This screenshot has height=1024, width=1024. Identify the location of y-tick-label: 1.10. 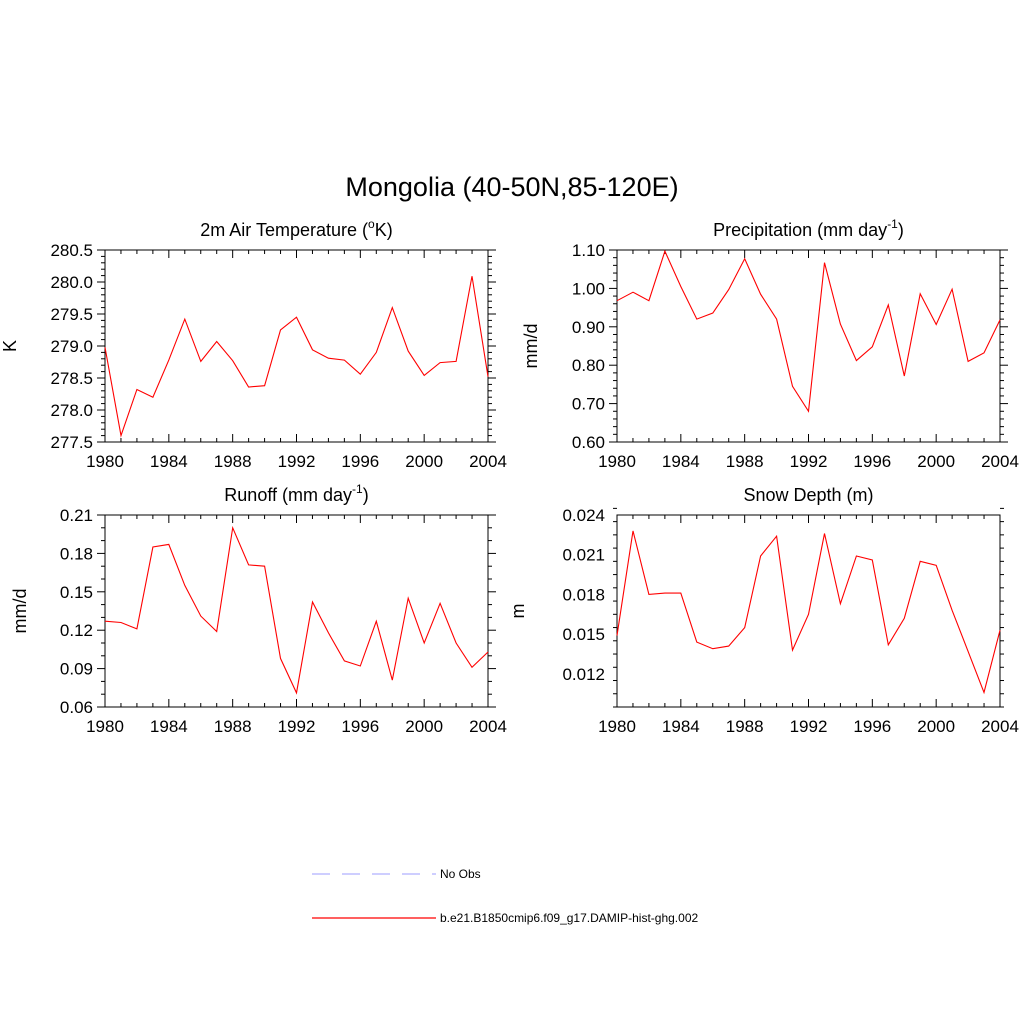
(588, 250).